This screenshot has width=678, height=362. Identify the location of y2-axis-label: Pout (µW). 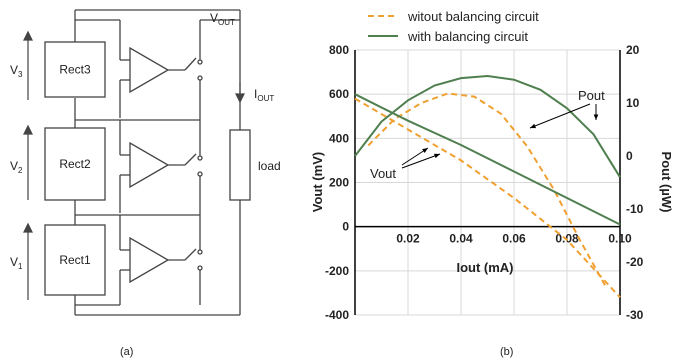
(666, 182).